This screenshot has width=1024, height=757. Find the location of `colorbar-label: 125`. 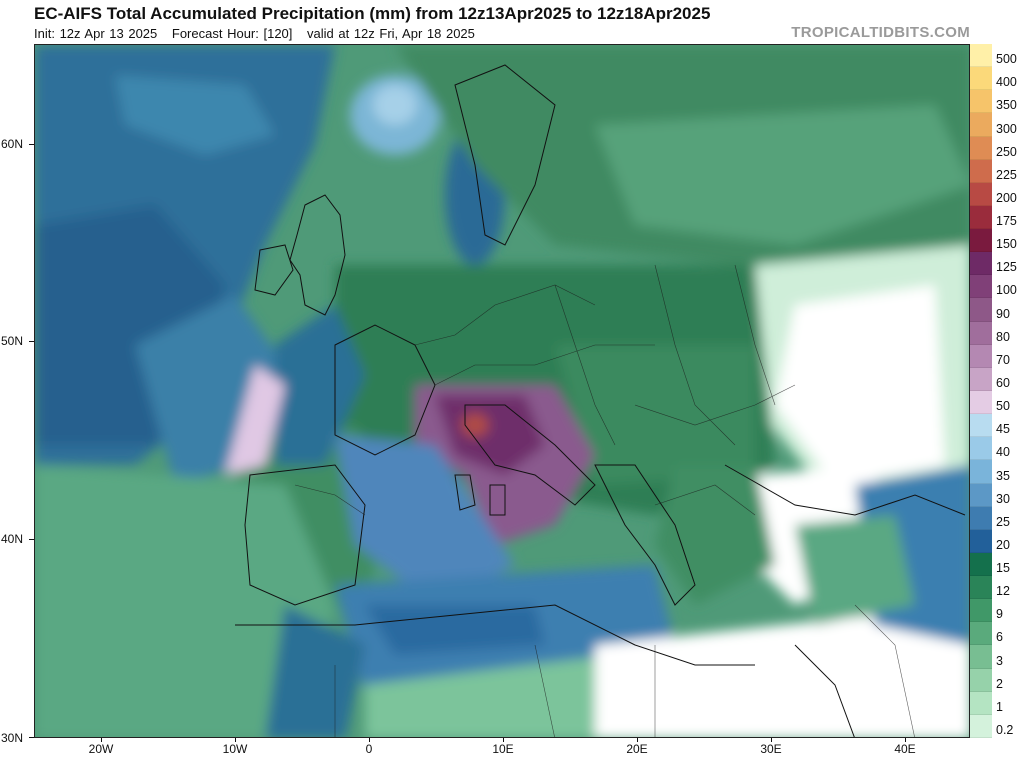

colorbar-label: 125 is located at coordinates (1006, 267).